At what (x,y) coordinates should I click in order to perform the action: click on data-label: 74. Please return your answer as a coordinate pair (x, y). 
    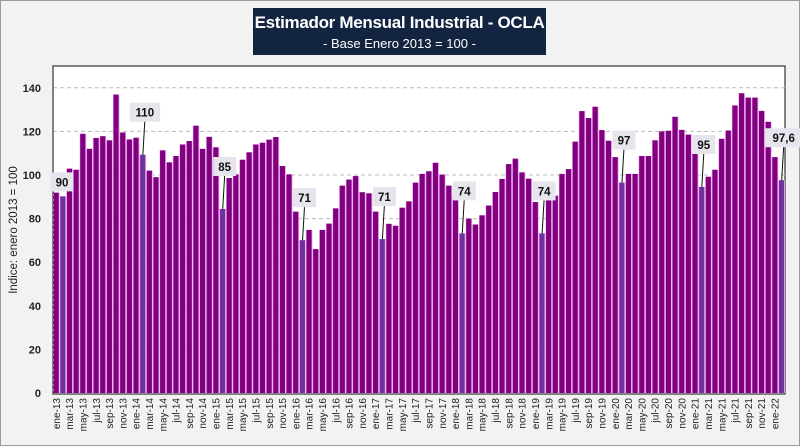
    Looking at the image, I should click on (544, 192).